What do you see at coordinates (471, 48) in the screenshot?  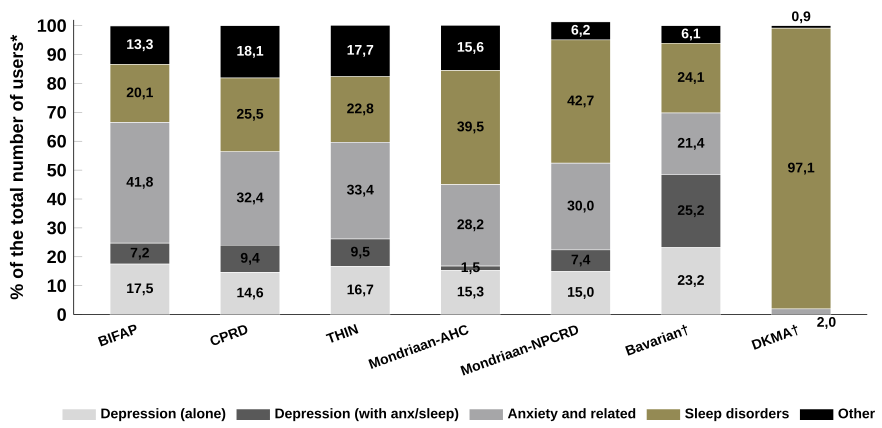 I see `data-label: 15,6` at bounding box center [471, 48].